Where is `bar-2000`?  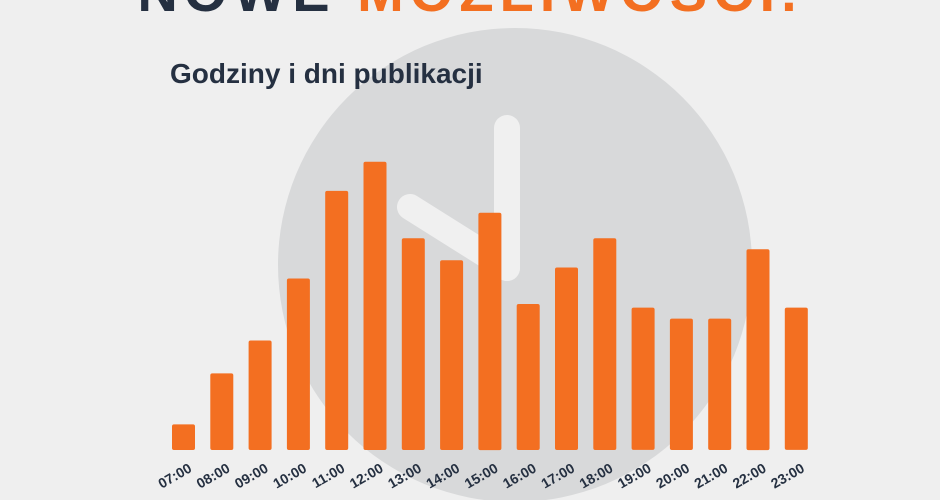 bar-2000 is located at coordinates (681, 384).